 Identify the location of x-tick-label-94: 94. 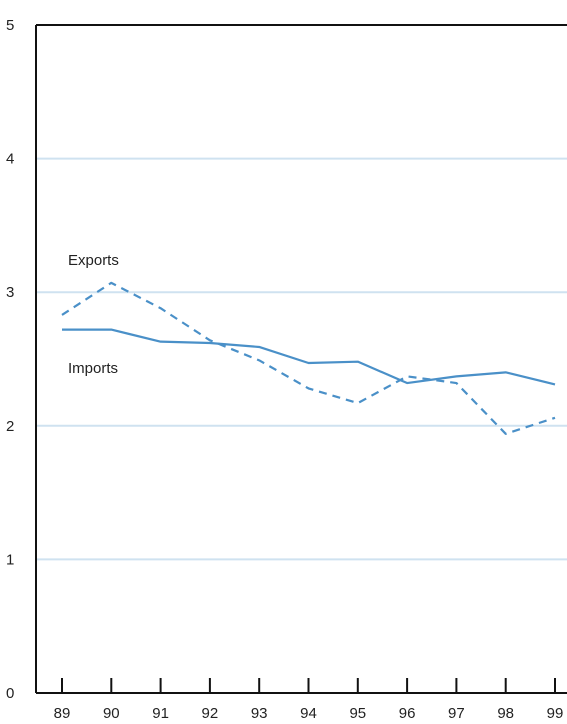
(308, 713).